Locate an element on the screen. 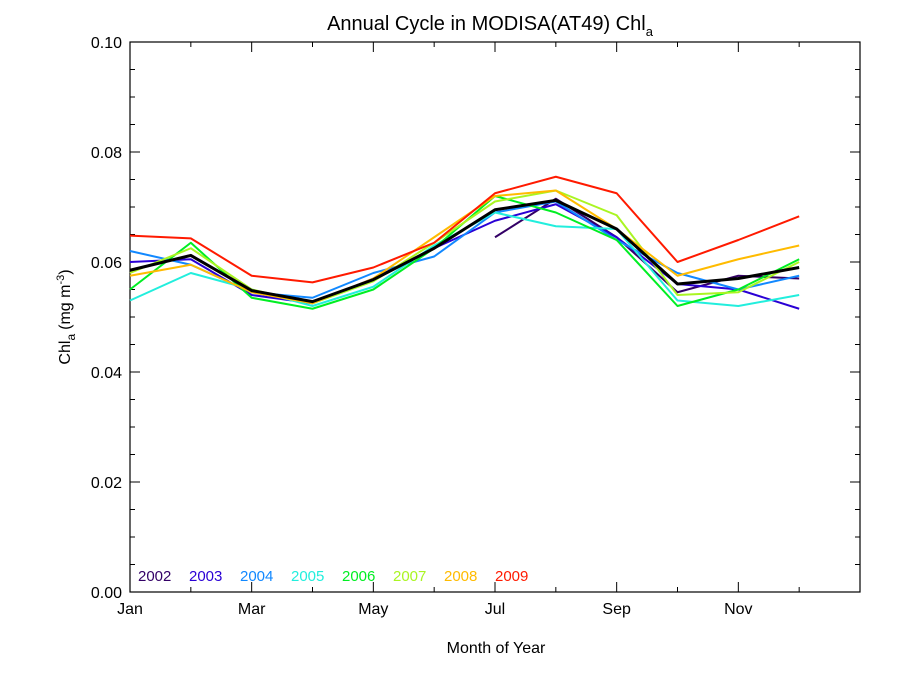 The height and width of the screenshot is (675, 900). y-axis-label-units: (mg m is located at coordinates (65, 307).